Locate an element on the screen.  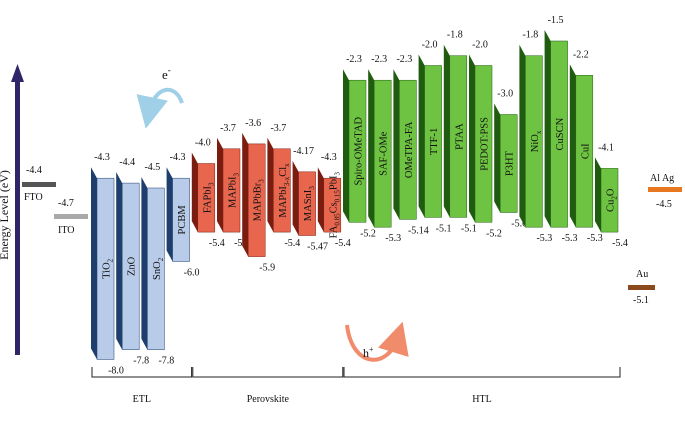
material-label: SAF-OMe is located at coordinates (384, 153).